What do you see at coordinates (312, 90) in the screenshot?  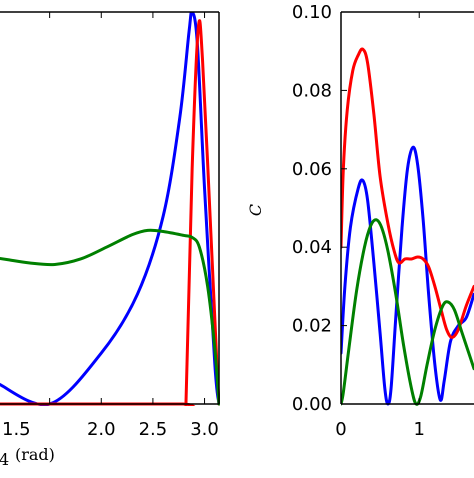 I see `right-y-tick-label-5: 0.08` at bounding box center [312, 90].